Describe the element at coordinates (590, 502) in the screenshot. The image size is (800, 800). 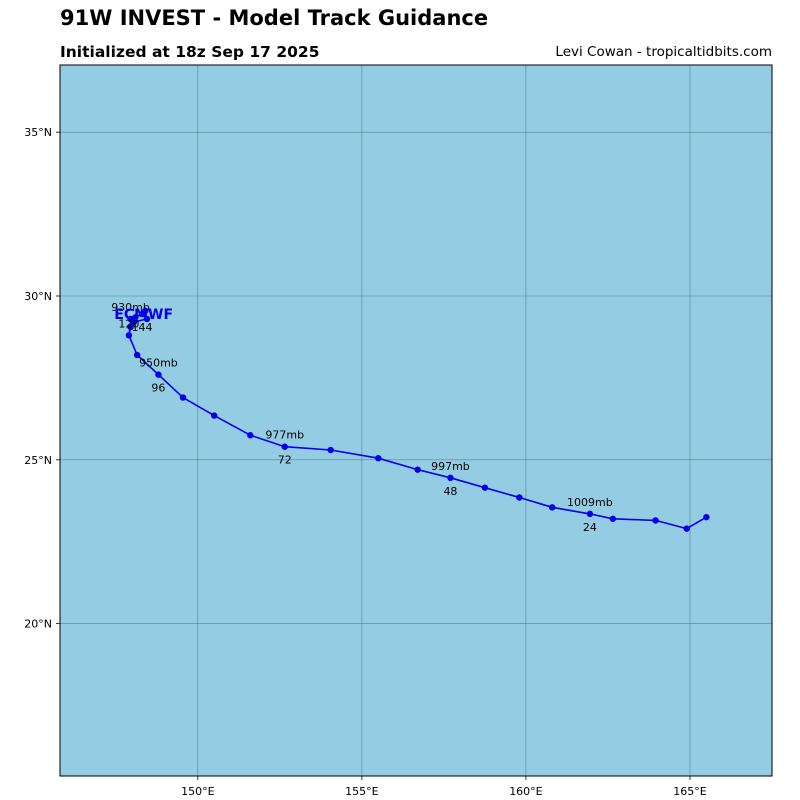
I see `track-annotation: 1009mb` at that location.